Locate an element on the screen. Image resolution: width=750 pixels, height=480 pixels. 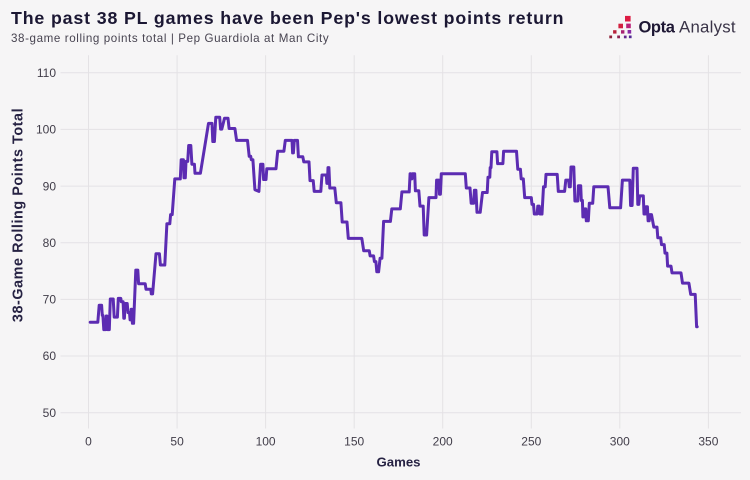
svg-text: Analyst is located at coordinates (707, 27).